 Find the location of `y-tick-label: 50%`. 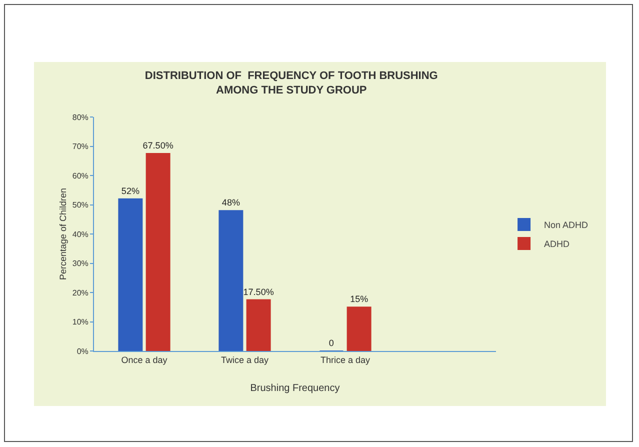

y-tick-label: 50% is located at coordinates (80, 205).